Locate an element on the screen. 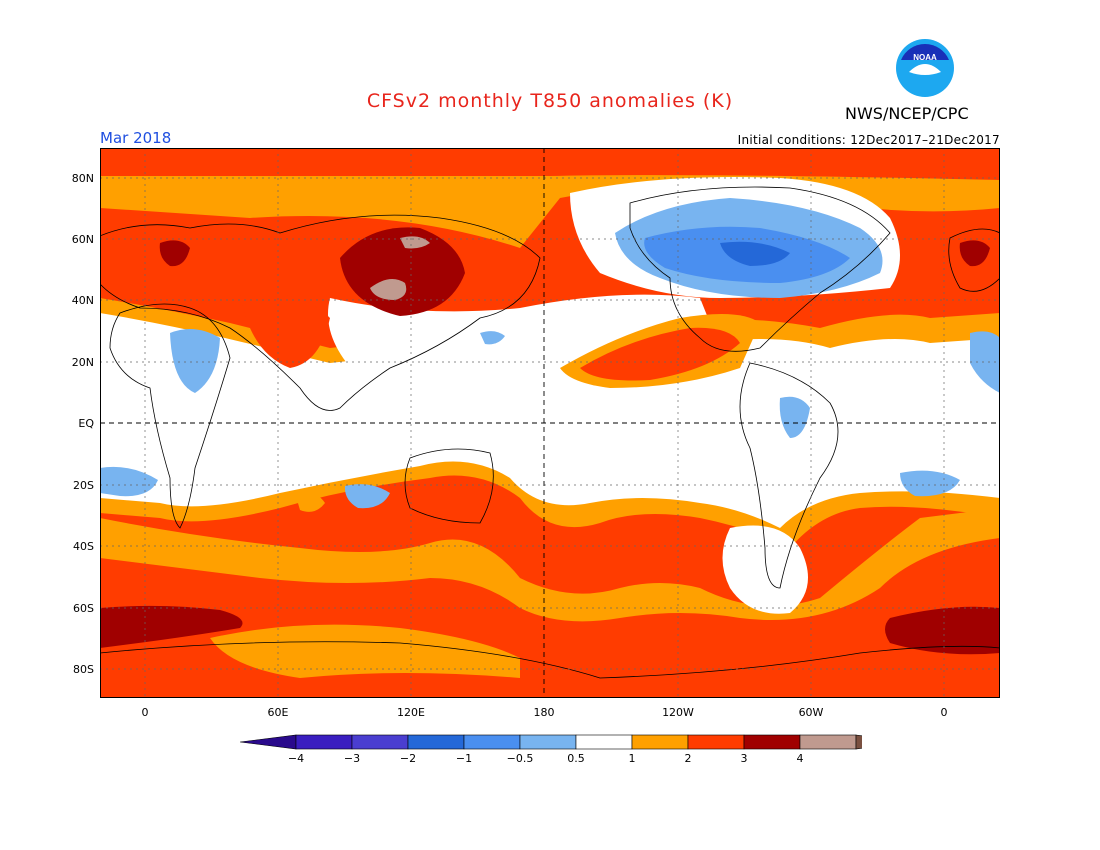  colorbar is located at coordinates (551, 742).